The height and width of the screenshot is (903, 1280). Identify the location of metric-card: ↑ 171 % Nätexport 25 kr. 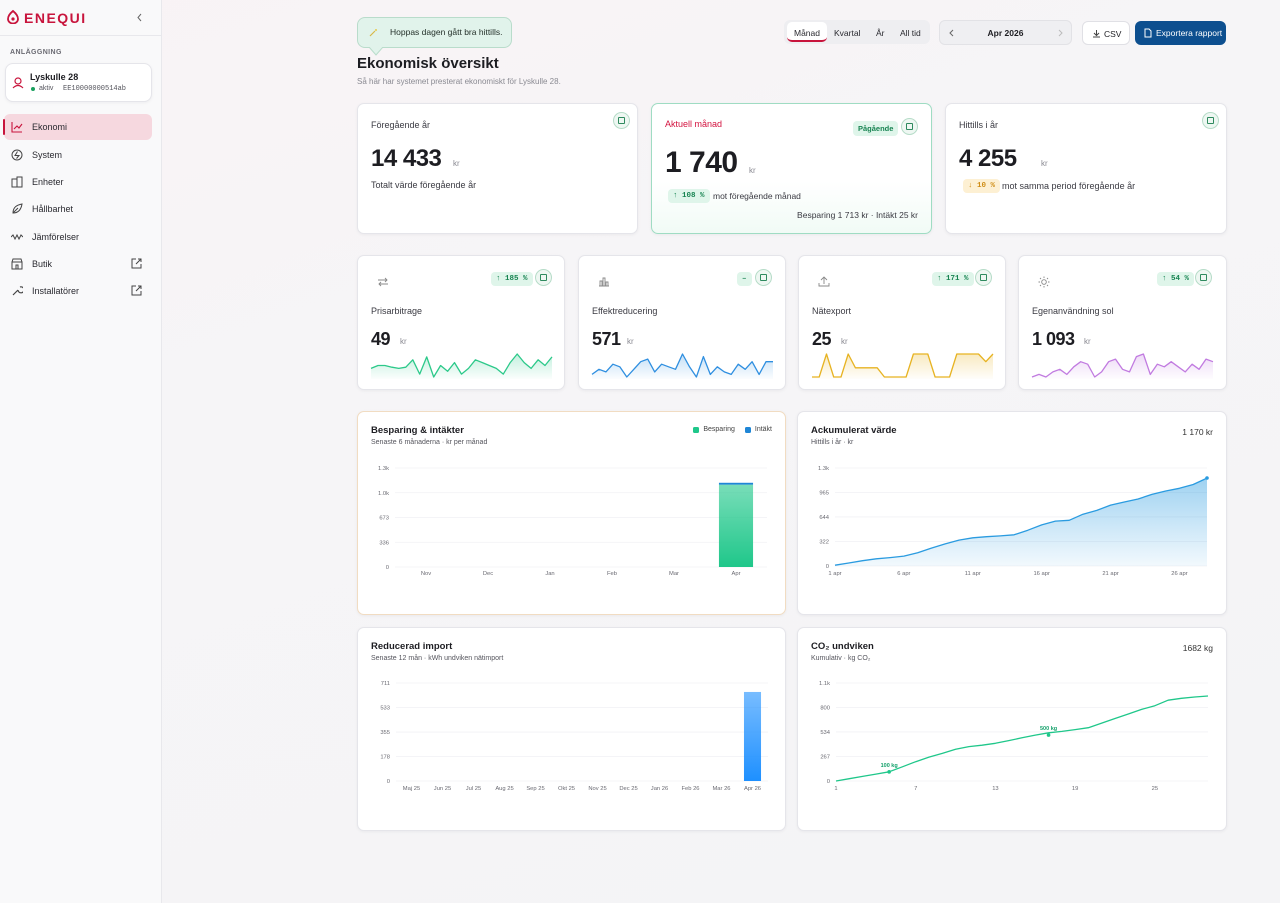
(902, 322).